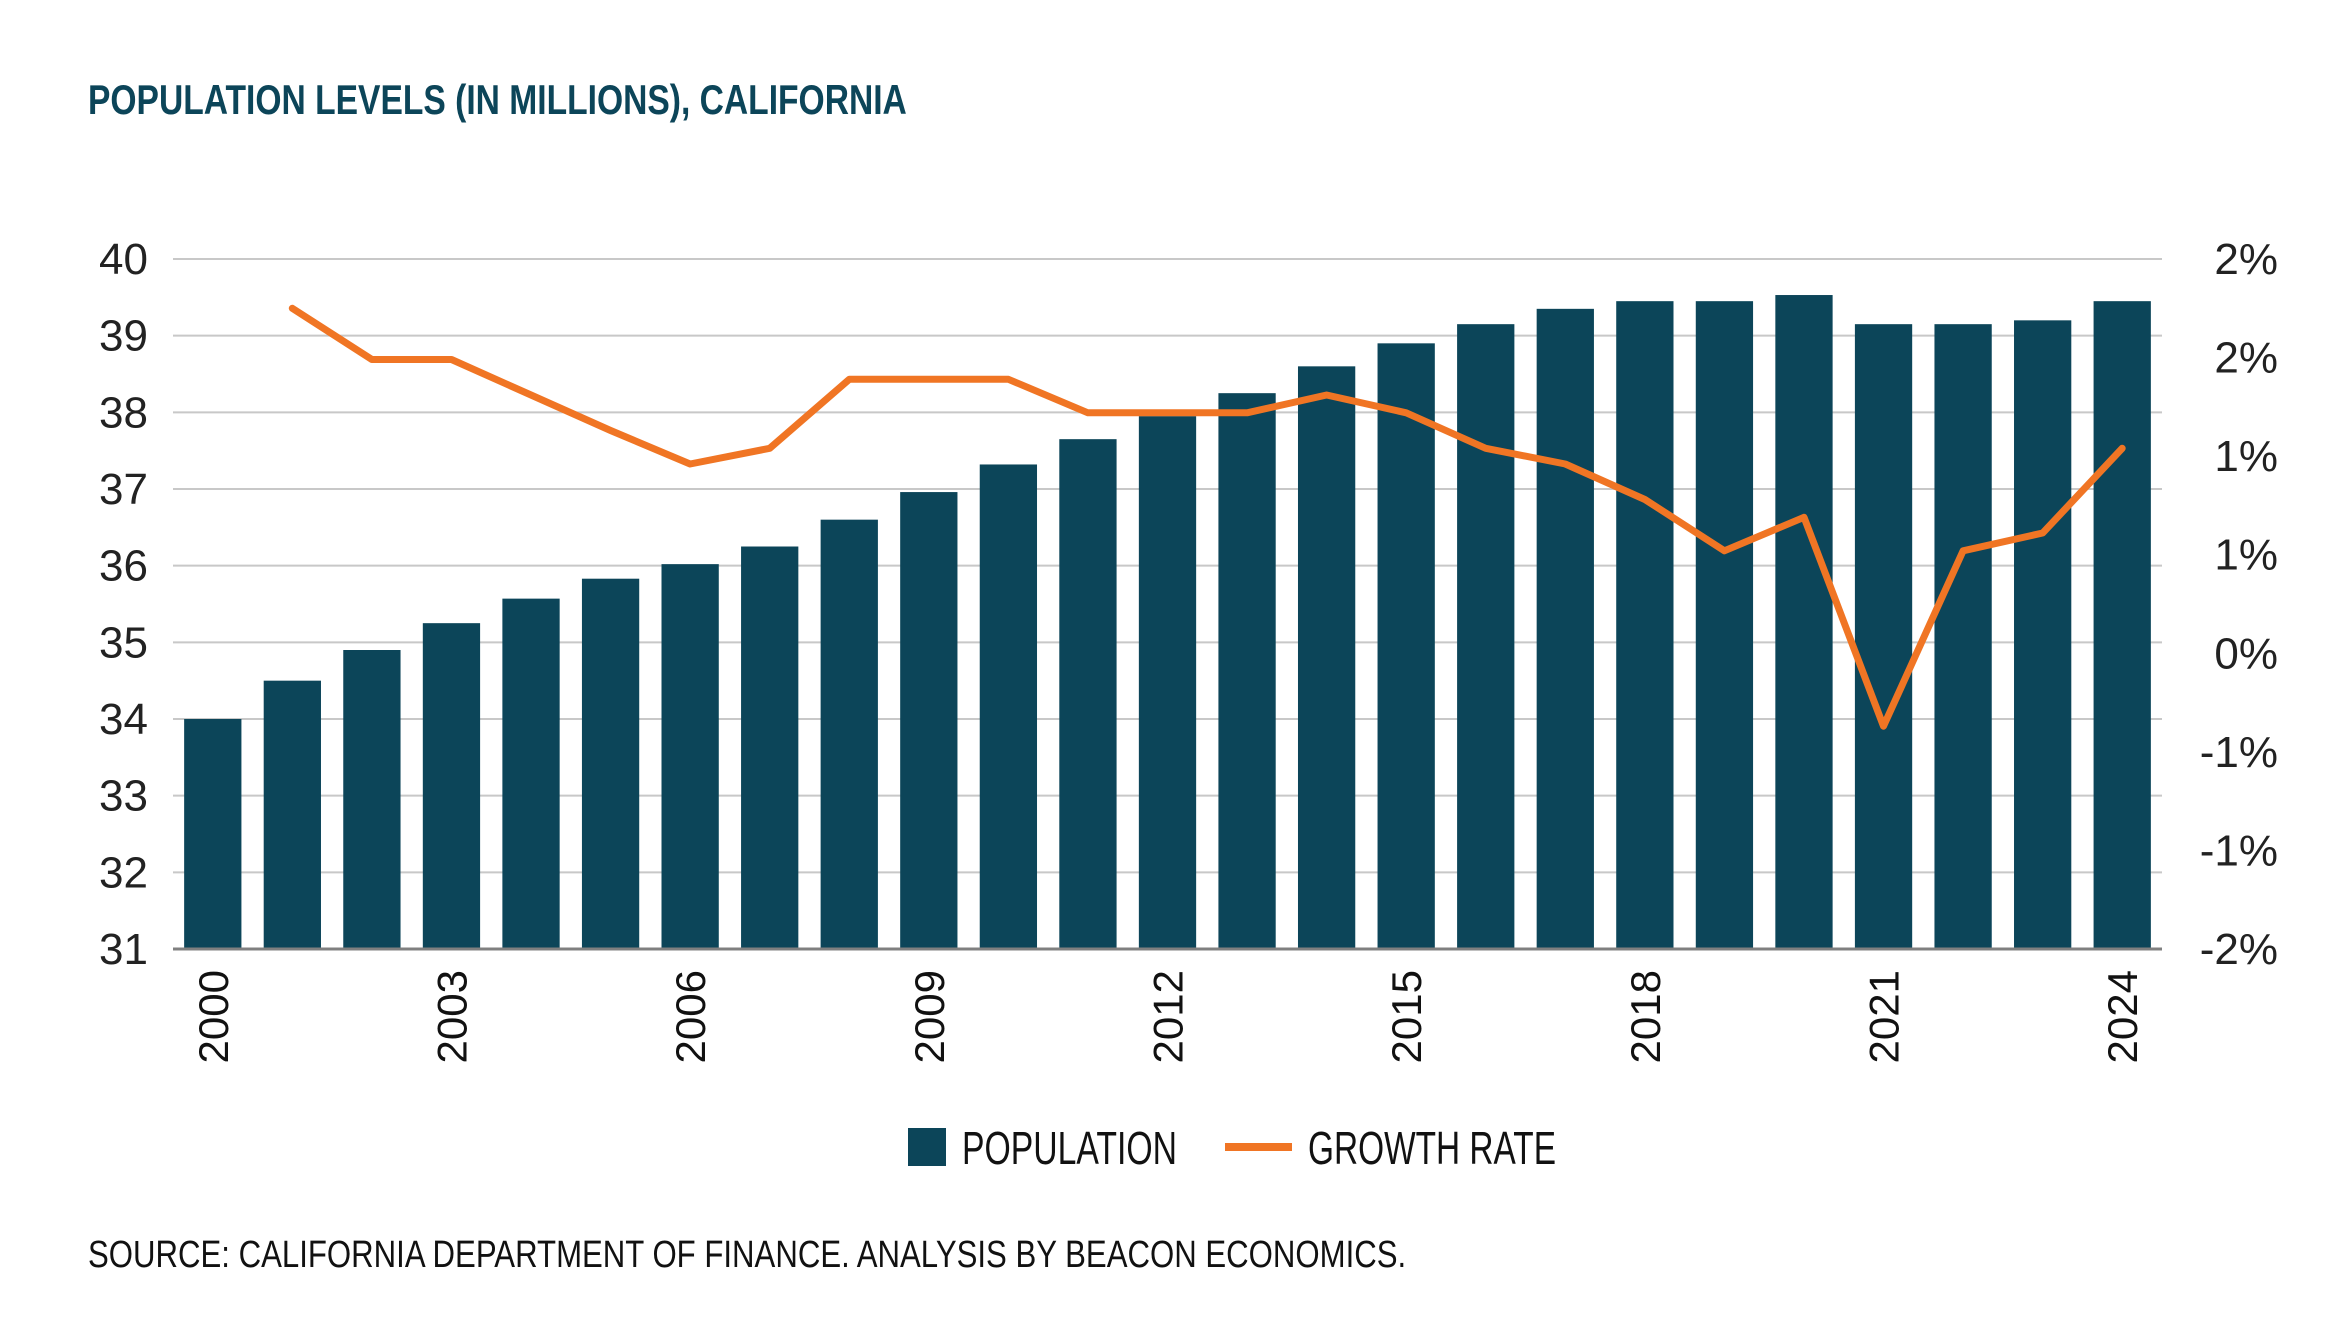  What do you see at coordinates (2239, 604) in the screenshot?
I see `right-axis-ticks: 2% 2% 1% 1% 0% -1% -1% -2%` at bounding box center [2239, 604].